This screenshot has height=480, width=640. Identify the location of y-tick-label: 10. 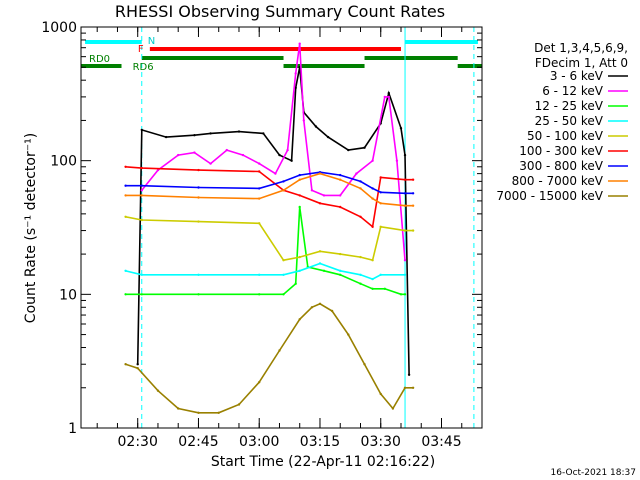
(68, 295).